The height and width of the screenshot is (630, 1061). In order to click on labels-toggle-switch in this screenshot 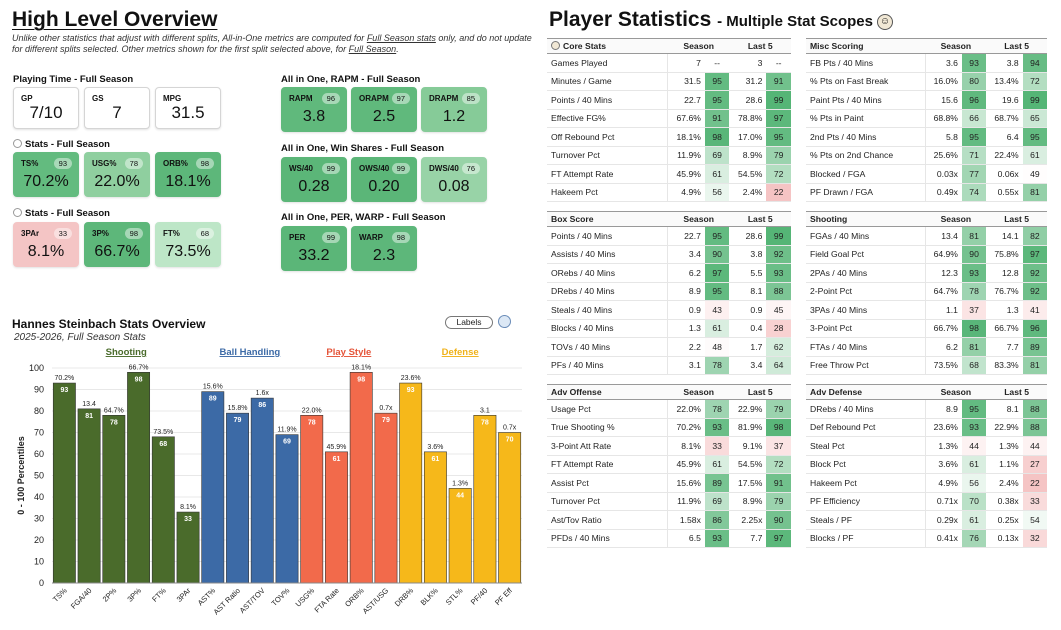, I will do `click(504, 321)`.